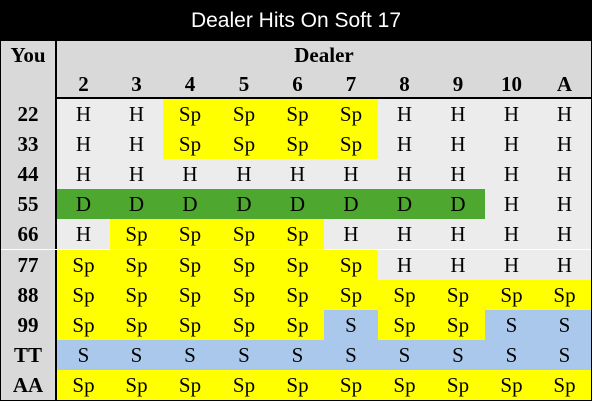  What do you see at coordinates (29, 385) in the screenshot?
I see `player-hand-label: AA` at bounding box center [29, 385].